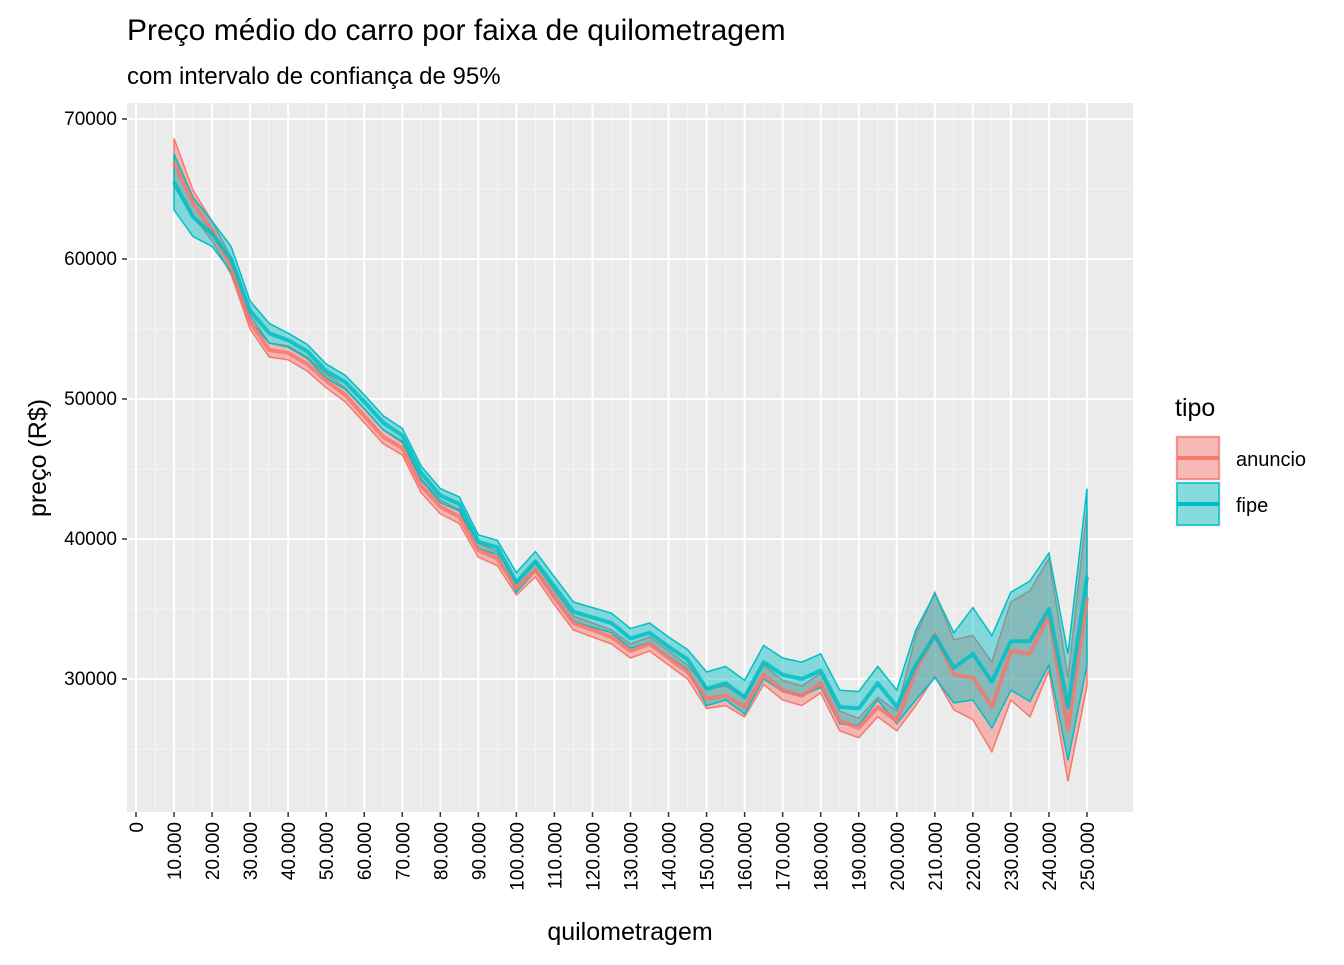 Image resolution: width=1344 pixels, height=965 pixels. What do you see at coordinates (289, 851) in the screenshot?
I see `x-tick-label: 40.000` at bounding box center [289, 851].